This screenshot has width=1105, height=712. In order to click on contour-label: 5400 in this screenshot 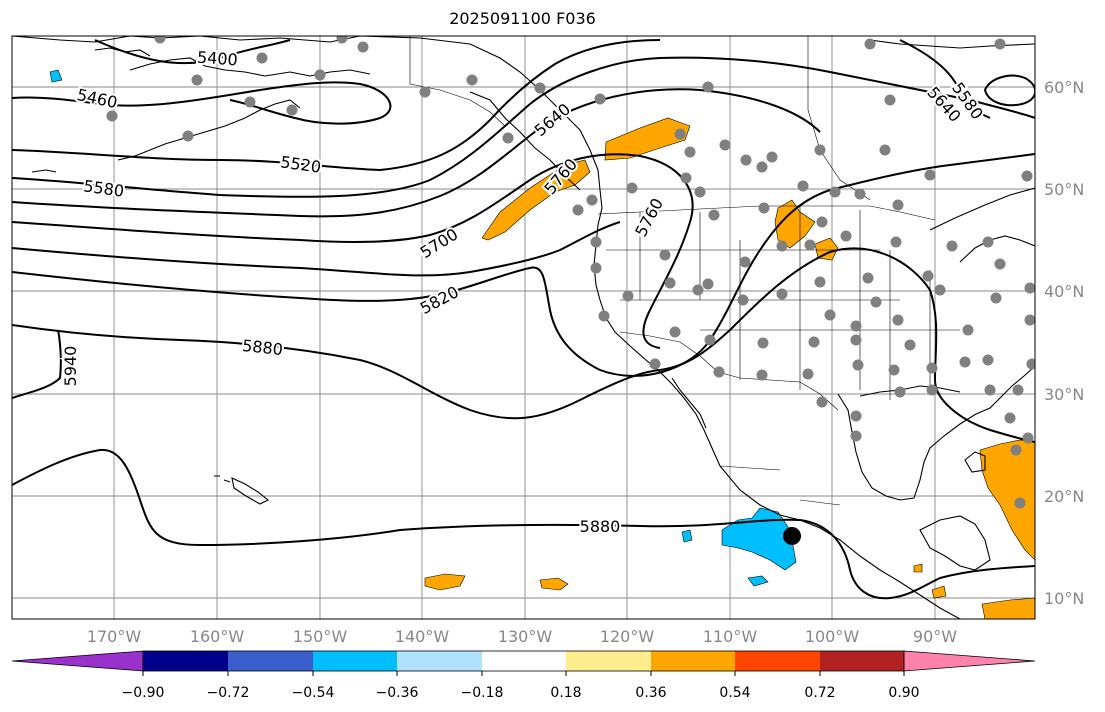, I will do `click(217, 59)`.